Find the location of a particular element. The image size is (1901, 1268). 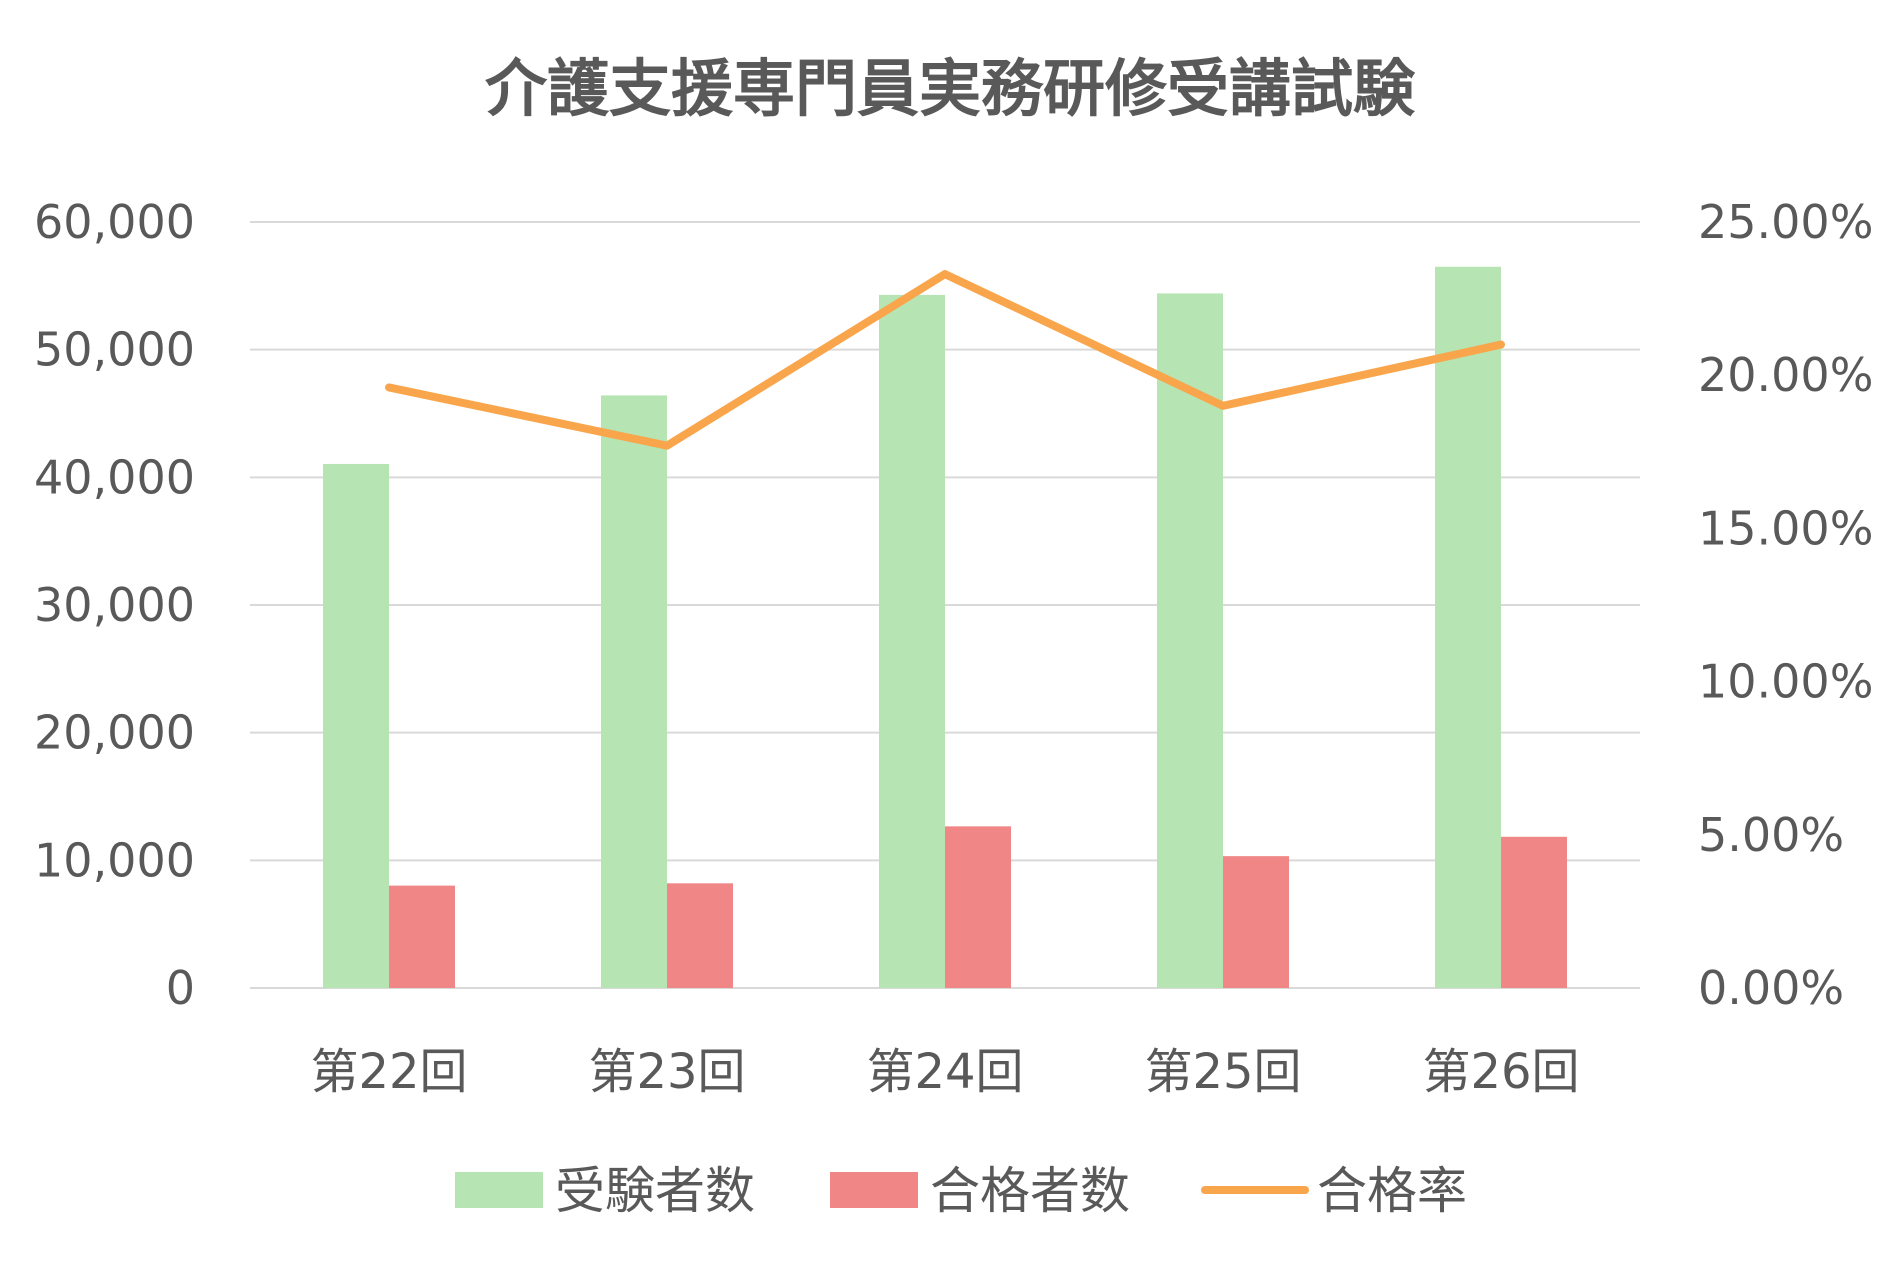

category-label: 第22回 is located at coordinates (388, 1072).